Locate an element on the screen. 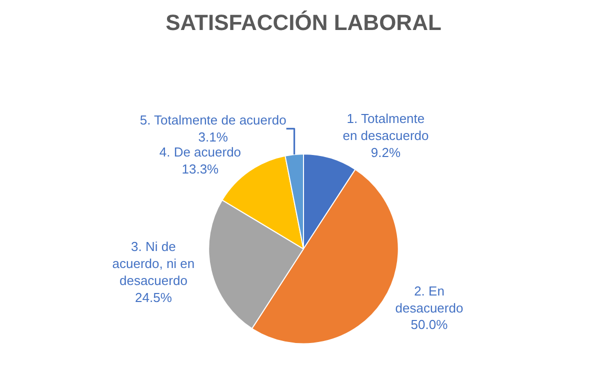 This screenshot has width=607, height=366. data-label: 3.1% is located at coordinates (213, 137).